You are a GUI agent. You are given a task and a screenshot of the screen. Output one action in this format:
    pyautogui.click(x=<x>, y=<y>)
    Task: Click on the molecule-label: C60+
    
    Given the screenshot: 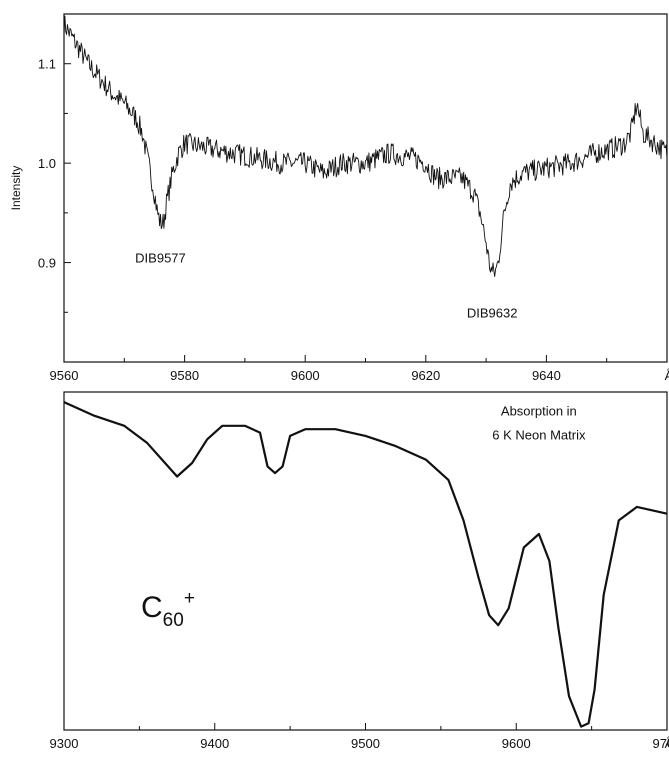 What is the action you would take?
    pyautogui.click(x=168, y=609)
    